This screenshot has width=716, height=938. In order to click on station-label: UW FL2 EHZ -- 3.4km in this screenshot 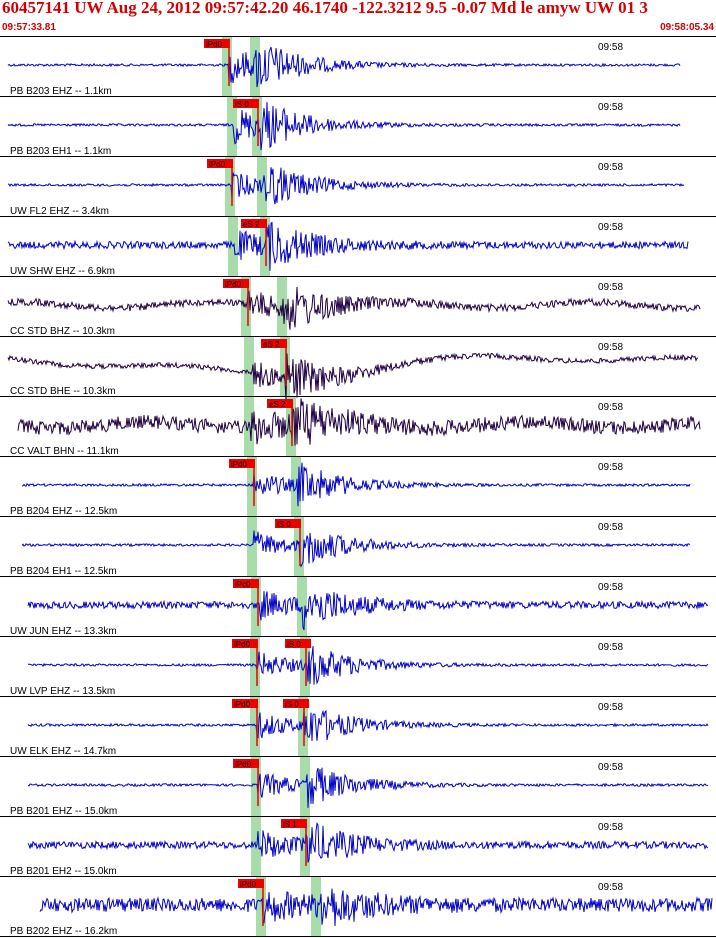, I will do `click(59, 211)`.